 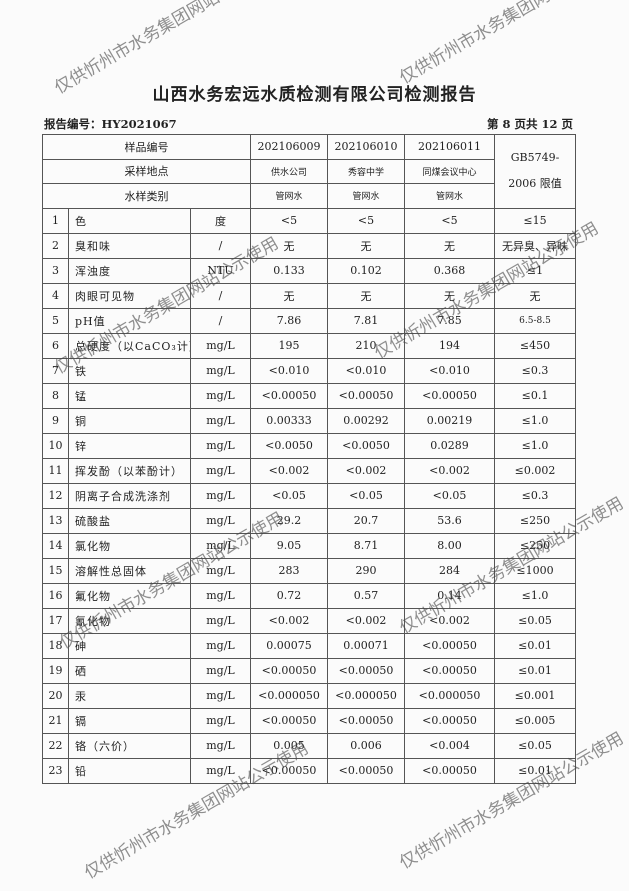 I want to click on row-number: 19, so click(x=55, y=670).